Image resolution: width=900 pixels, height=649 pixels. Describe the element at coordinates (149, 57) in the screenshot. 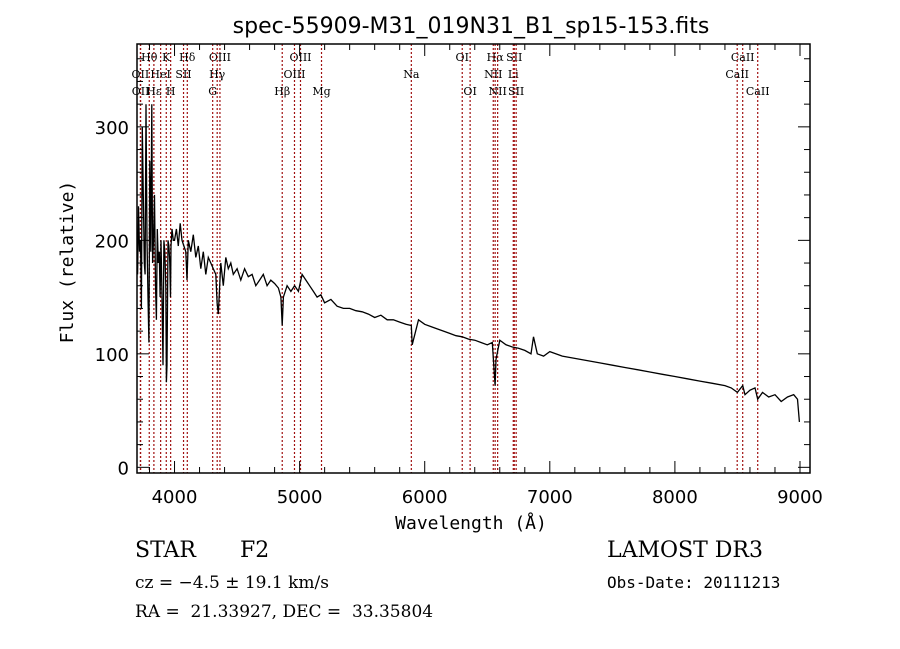

I see `marker-label: Hθ` at that location.